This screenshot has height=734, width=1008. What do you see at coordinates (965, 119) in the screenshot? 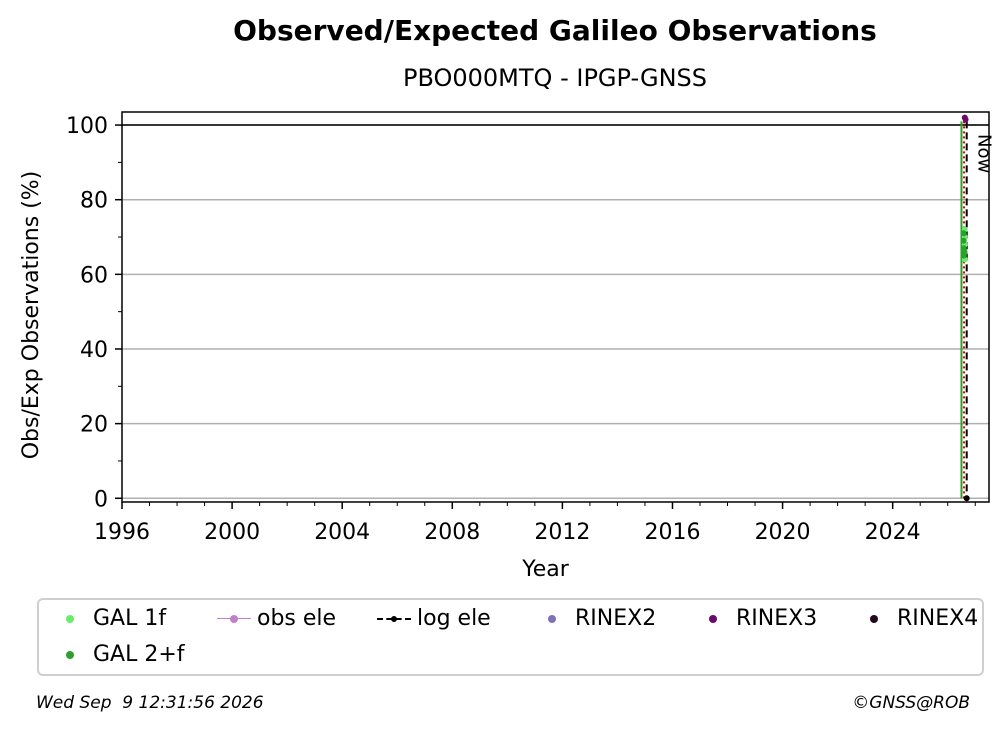
I see `data-point-rinex3` at bounding box center [965, 119].